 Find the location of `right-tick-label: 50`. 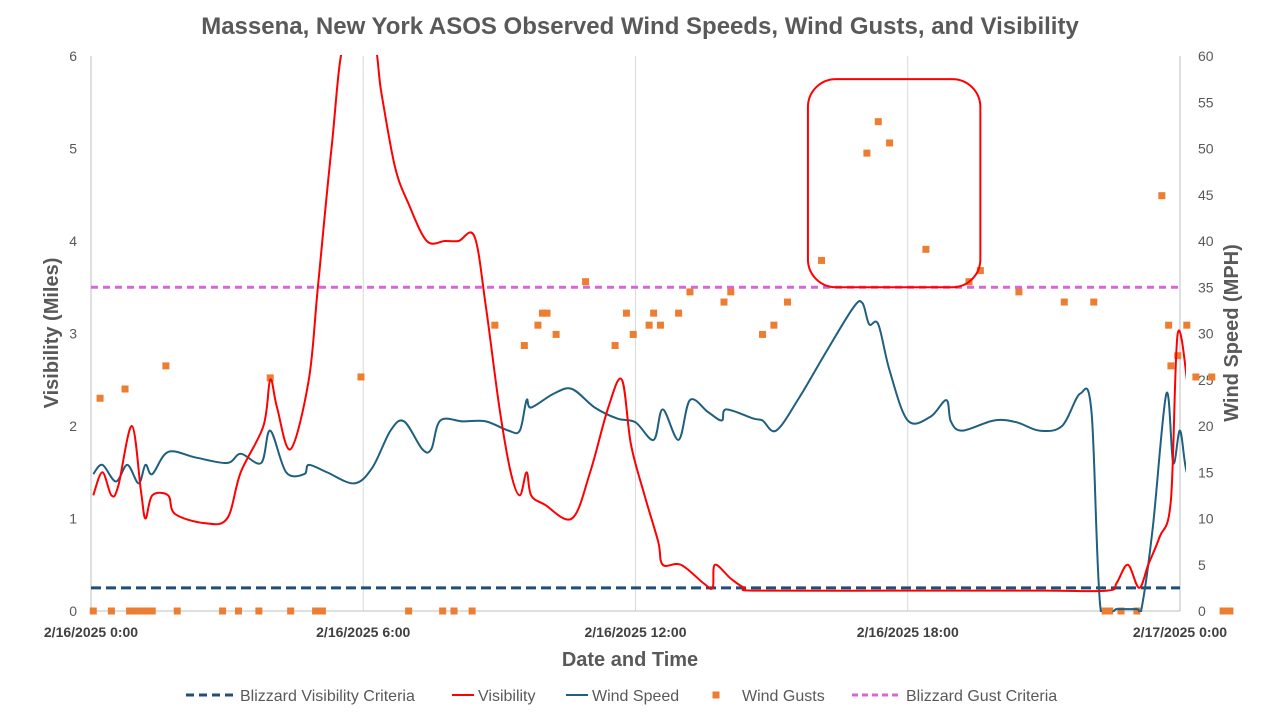

right-tick-label: 50 is located at coordinates (1206, 149).